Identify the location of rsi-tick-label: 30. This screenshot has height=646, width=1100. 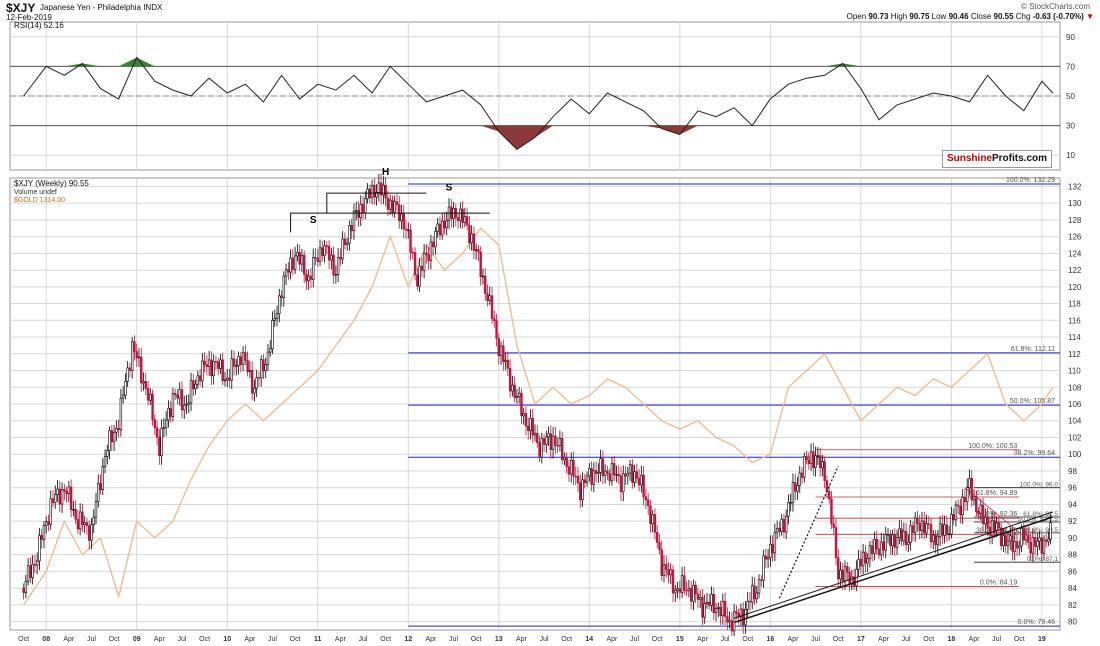
(1070, 126).